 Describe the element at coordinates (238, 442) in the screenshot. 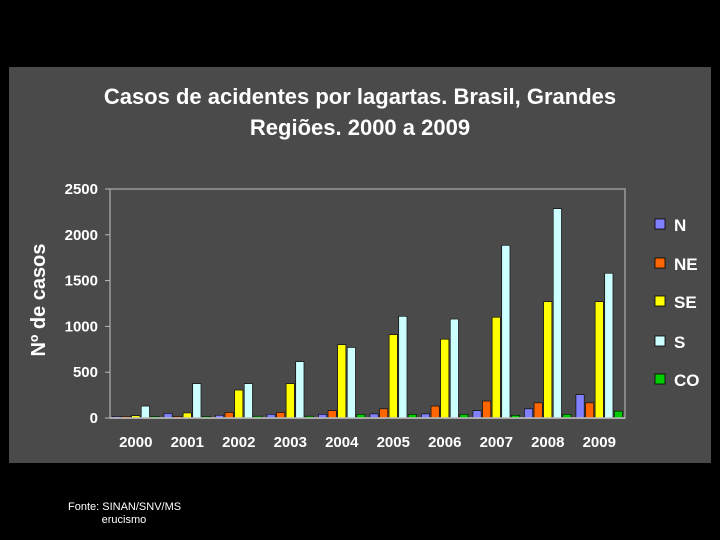

I see `x-tick-label: 2002` at that location.